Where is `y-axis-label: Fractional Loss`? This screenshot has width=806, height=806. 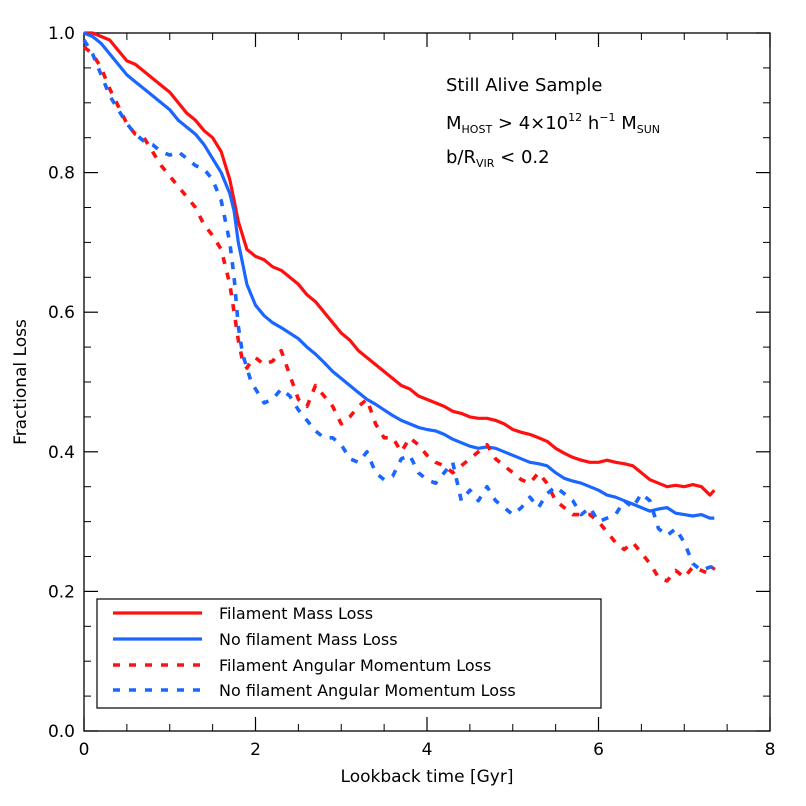 y-axis-label: Fractional Loss is located at coordinates (21, 382).